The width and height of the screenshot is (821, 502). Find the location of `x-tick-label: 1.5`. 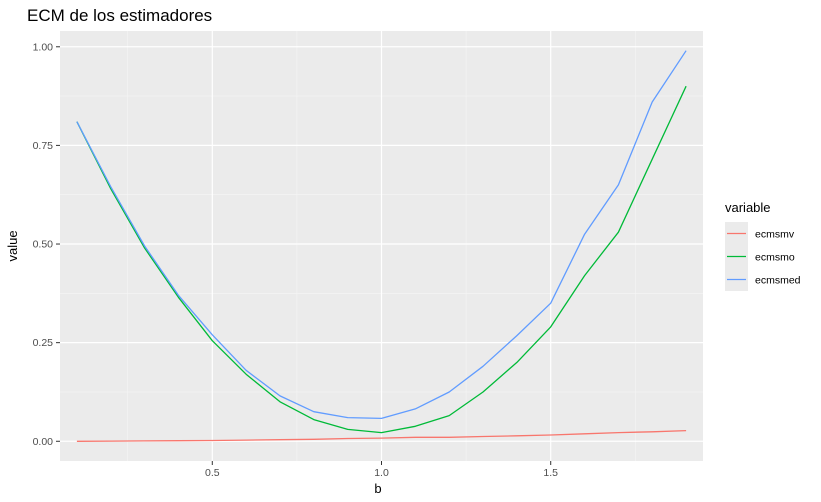

x-tick-label: 1.5 is located at coordinates (550, 473).